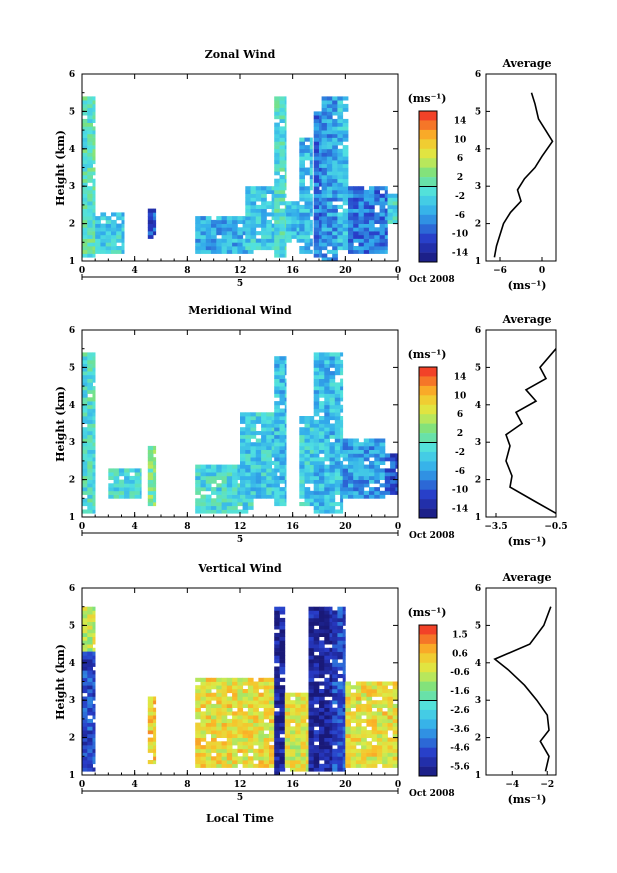  Describe the element at coordinates (478, 225) in the screenshot. I see `profile-y-tick-label: 2` at that location.